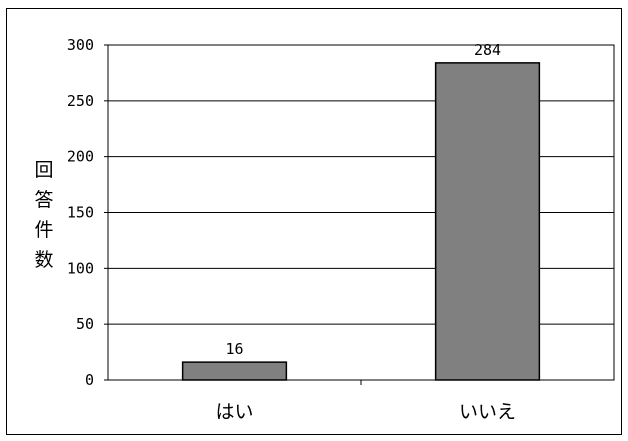 Image resolution: width=628 pixels, height=441 pixels. Describe the element at coordinates (89, 380) in the screenshot. I see `y-tick-label: 0` at that location.